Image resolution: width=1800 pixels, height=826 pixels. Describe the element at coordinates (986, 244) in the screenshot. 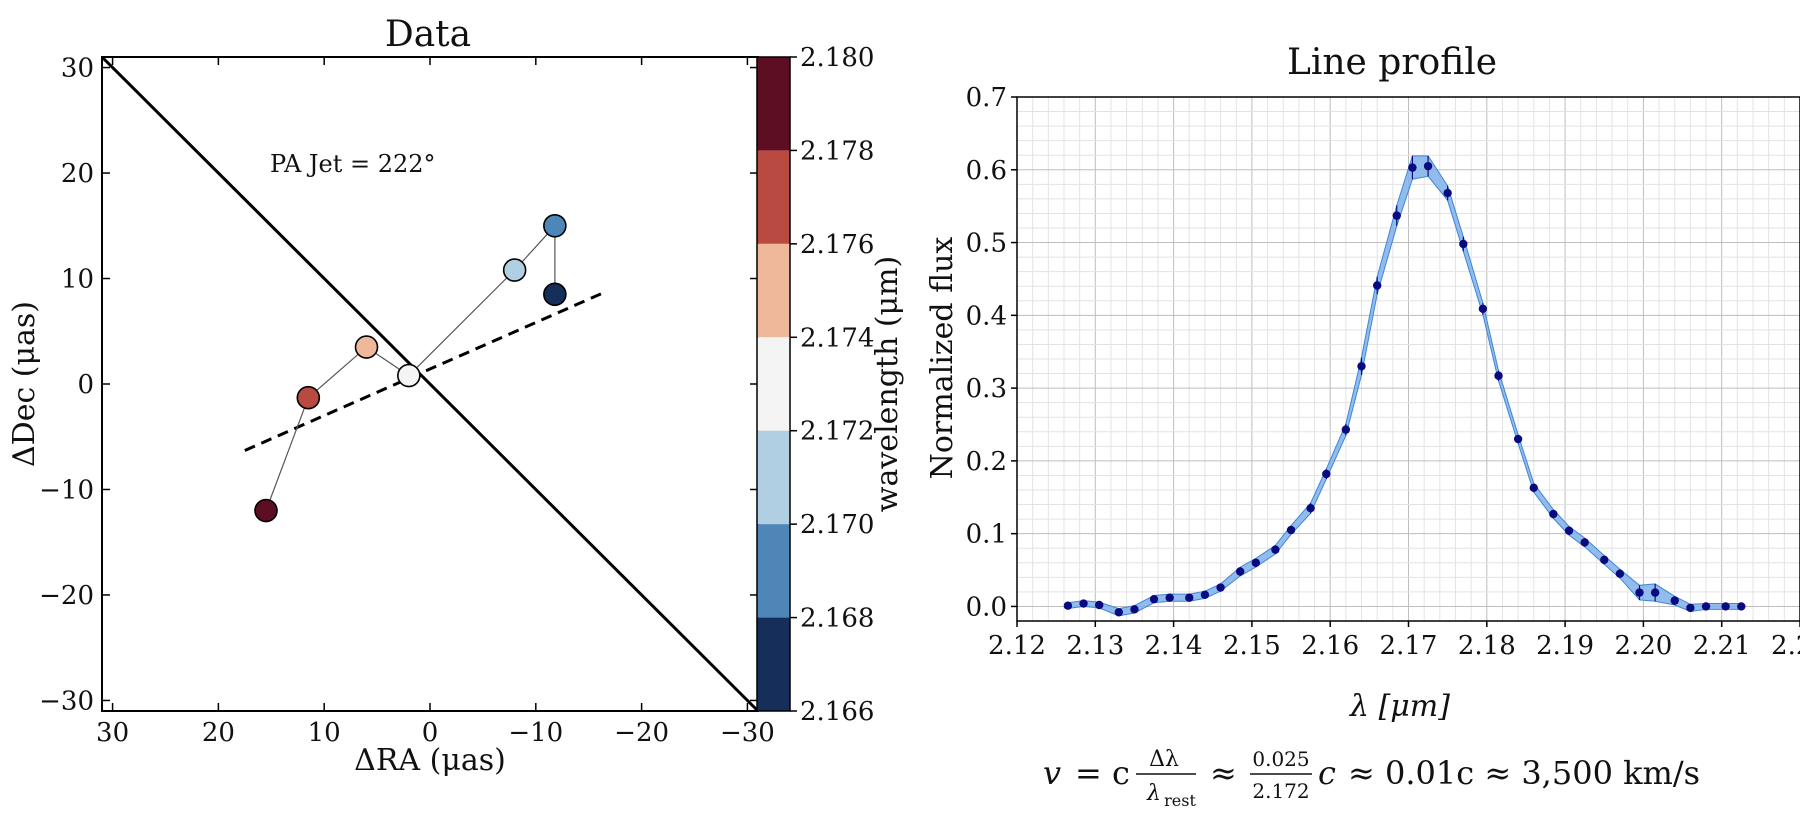

I see `profile-y-tick-label: 0.5` at that location.